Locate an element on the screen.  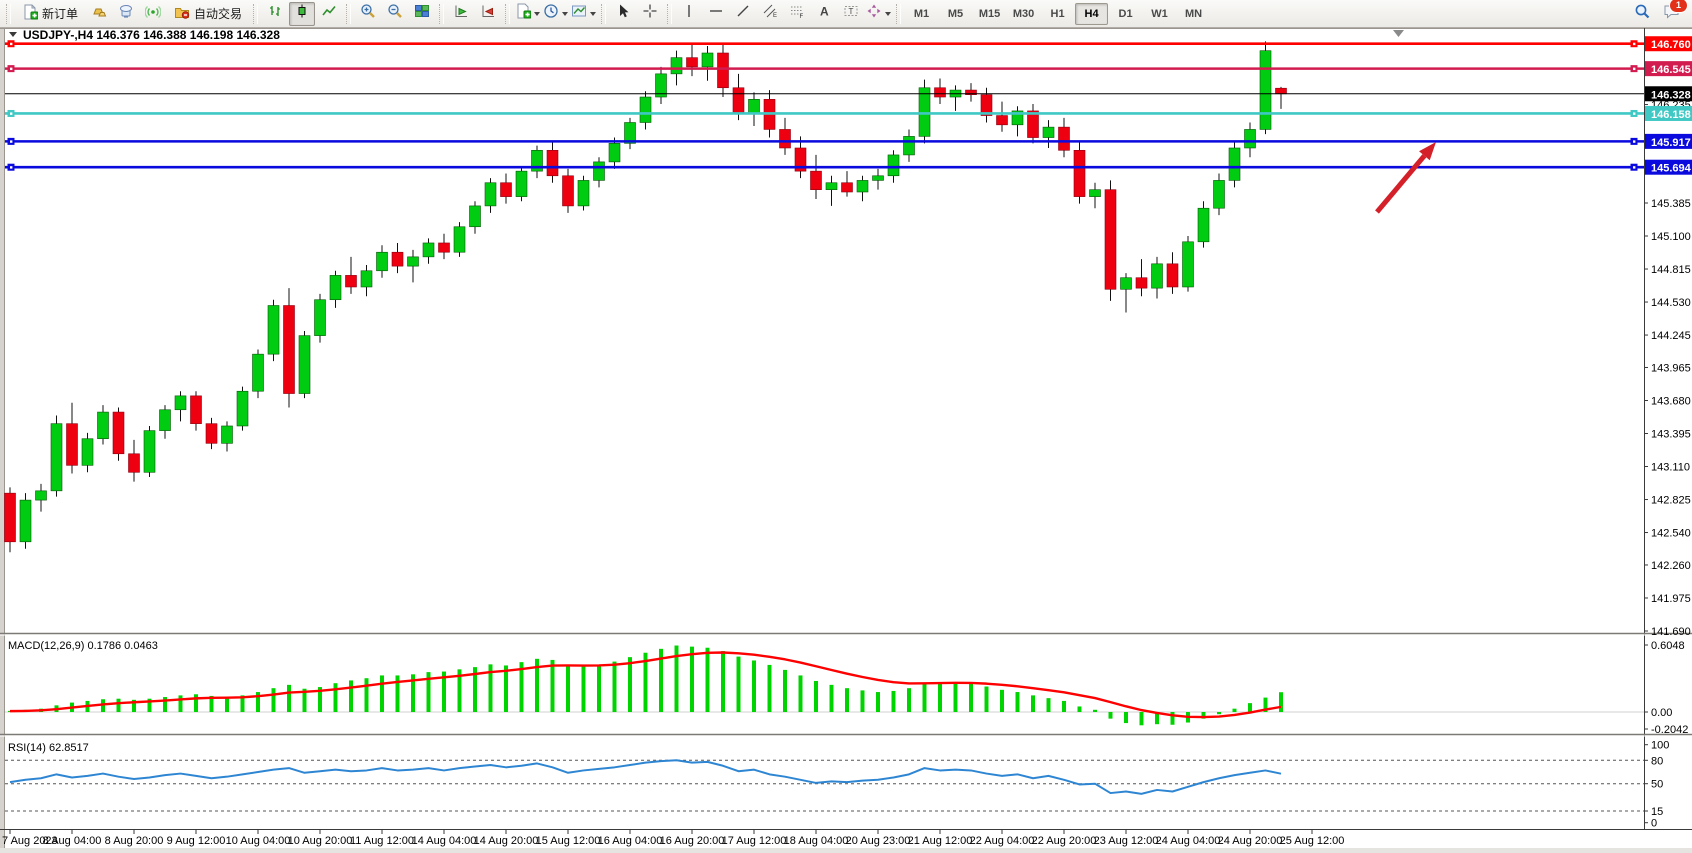
gold-ingot-icon is located at coordinates (99, 13).